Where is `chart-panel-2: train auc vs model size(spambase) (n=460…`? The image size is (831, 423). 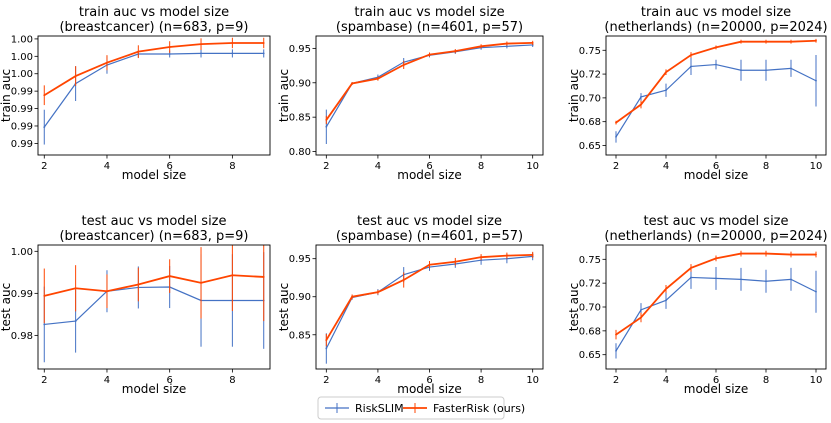 chart-panel-2: train auc vs model size(spambase) (n=460… is located at coordinates (410, 93).